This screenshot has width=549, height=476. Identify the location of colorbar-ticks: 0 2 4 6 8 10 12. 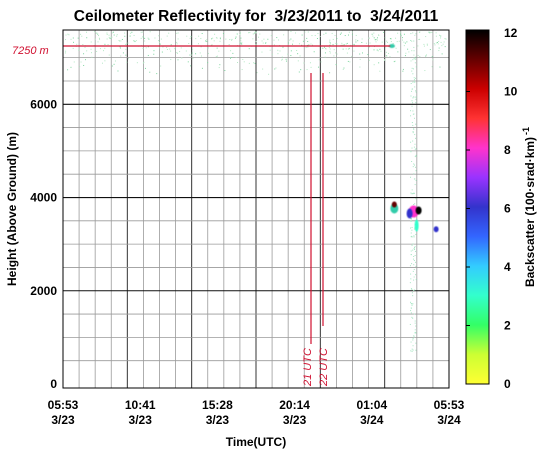
(492, 208).